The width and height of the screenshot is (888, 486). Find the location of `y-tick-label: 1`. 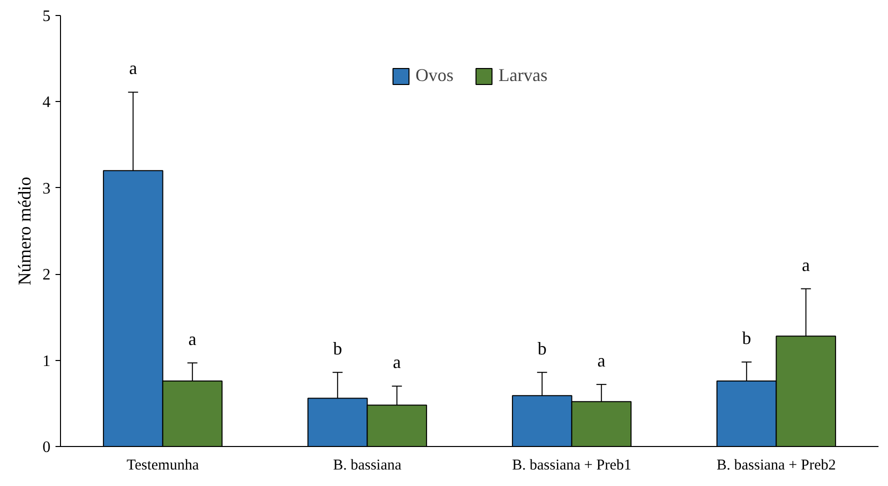

y-tick-label: 1 is located at coordinates (46, 361).